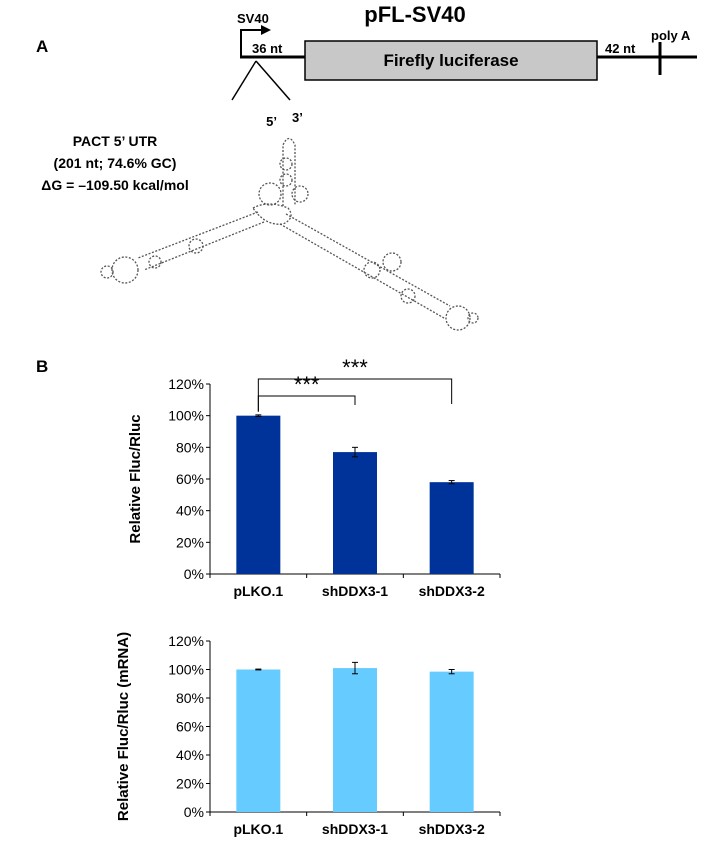 The height and width of the screenshot is (841, 709). Describe the element at coordinates (267, 48) in the screenshot. I see `utr5-length: 36 nt` at that location.